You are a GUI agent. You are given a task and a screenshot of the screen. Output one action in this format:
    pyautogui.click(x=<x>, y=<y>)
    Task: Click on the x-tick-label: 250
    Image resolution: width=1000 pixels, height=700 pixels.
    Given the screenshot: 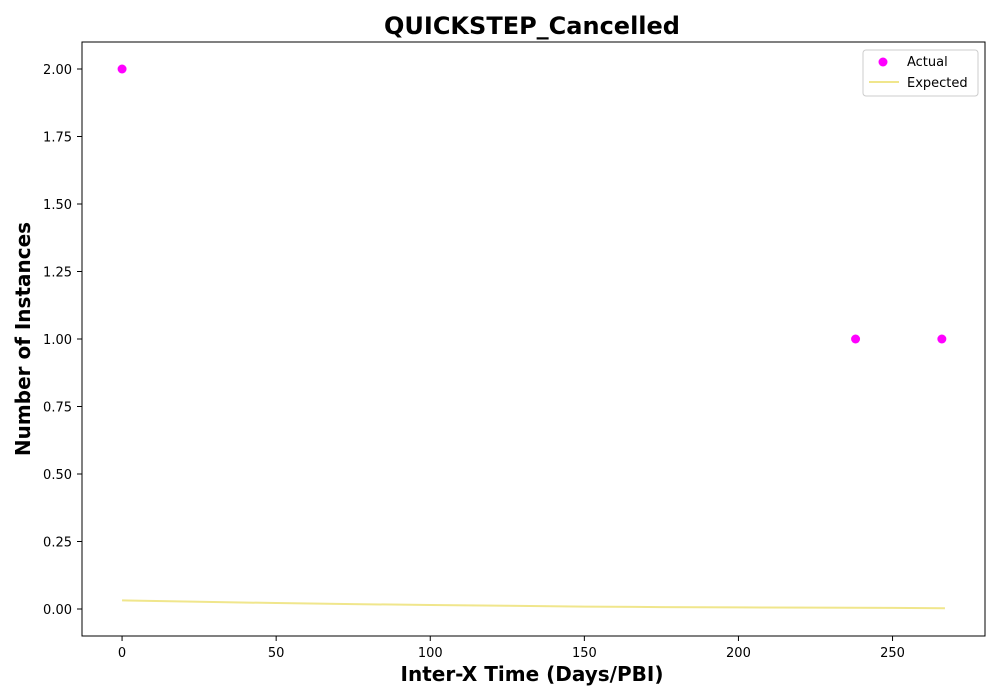 What is the action you would take?
    pyautogui.click(x=892, y=653)
    